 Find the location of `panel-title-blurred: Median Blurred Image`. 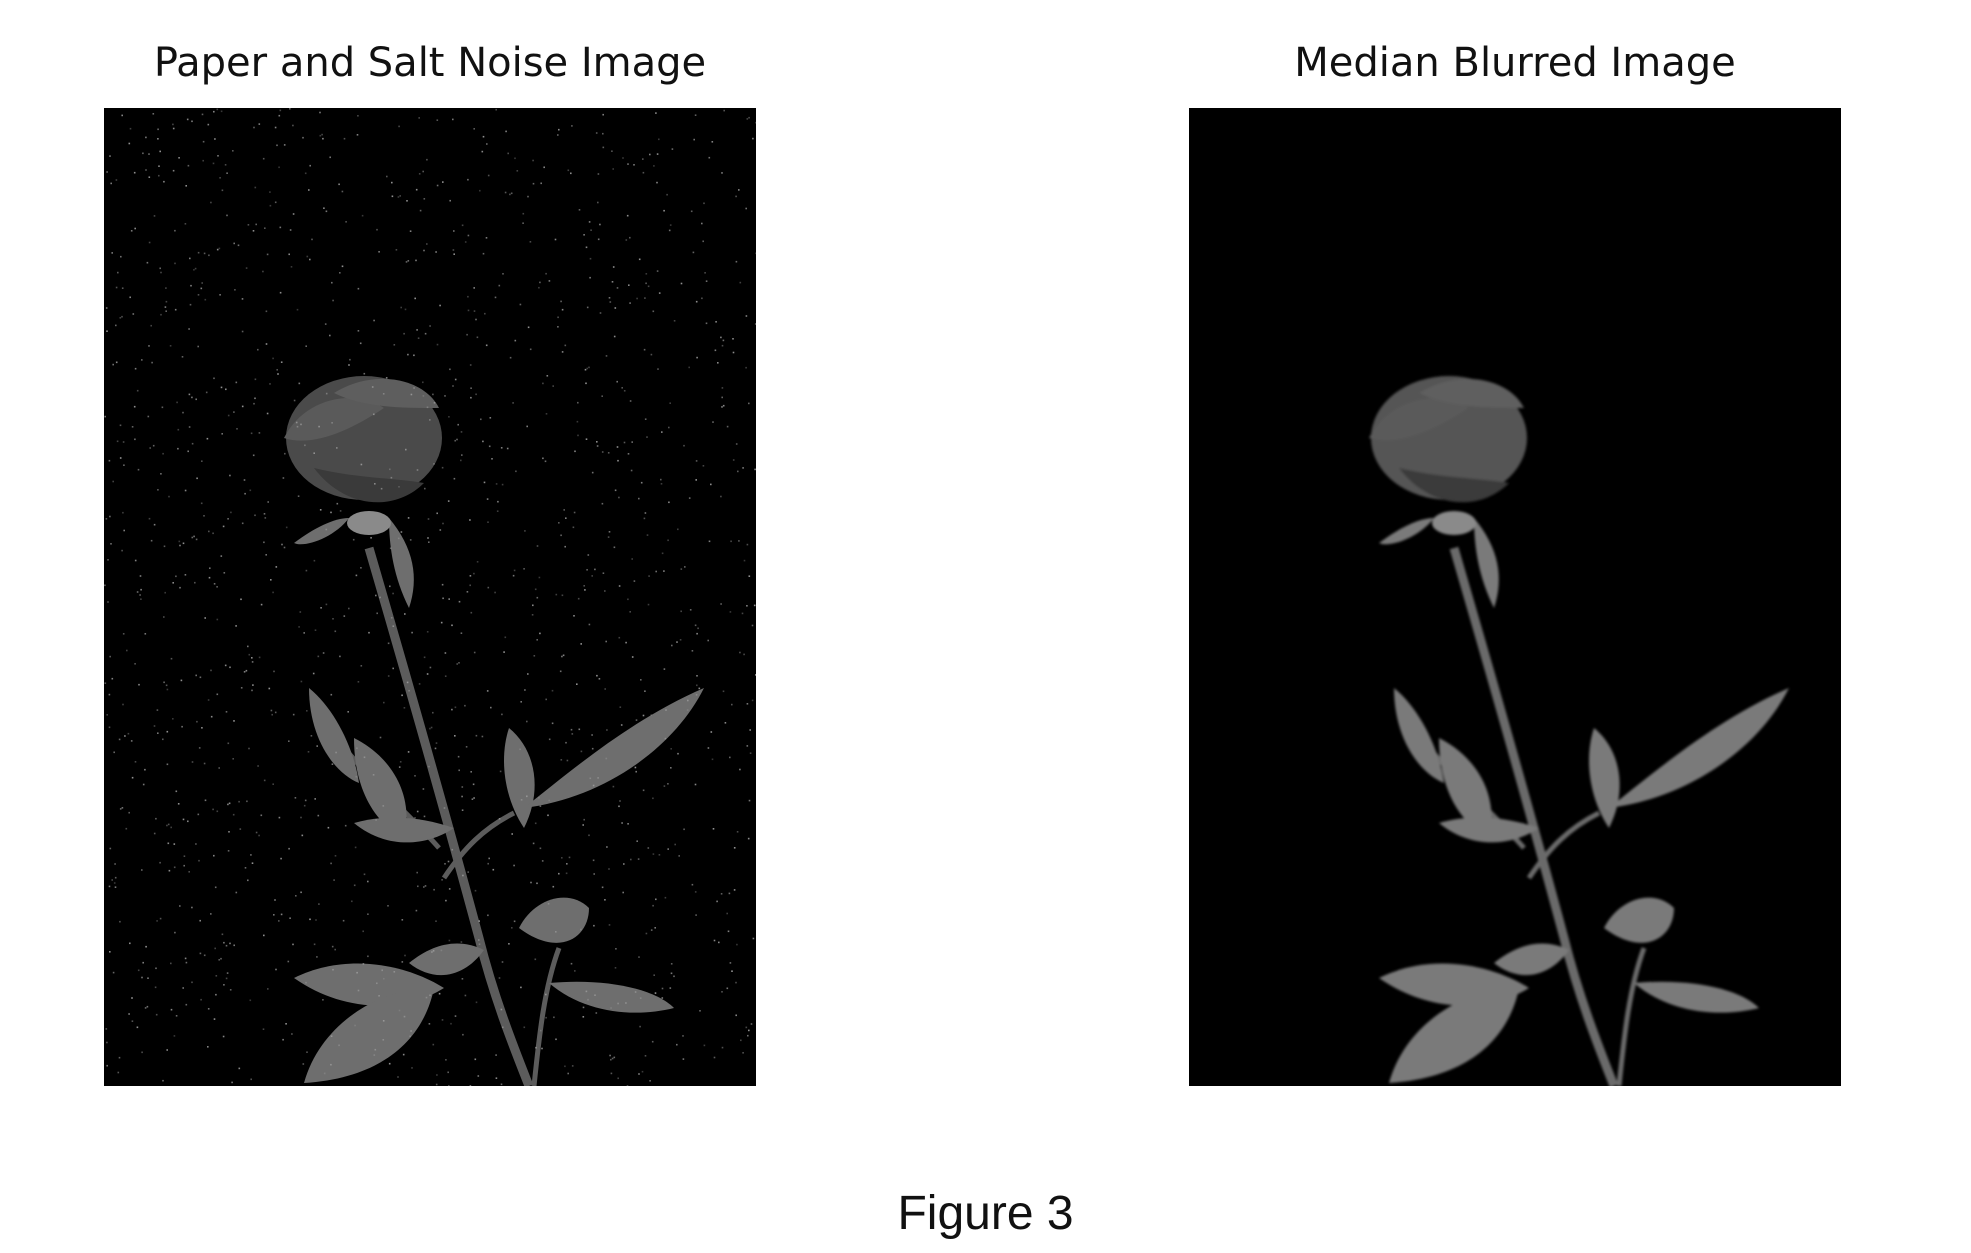

panel-title-blurred: Median Blurred Image is located at coordinates (1515, 63).